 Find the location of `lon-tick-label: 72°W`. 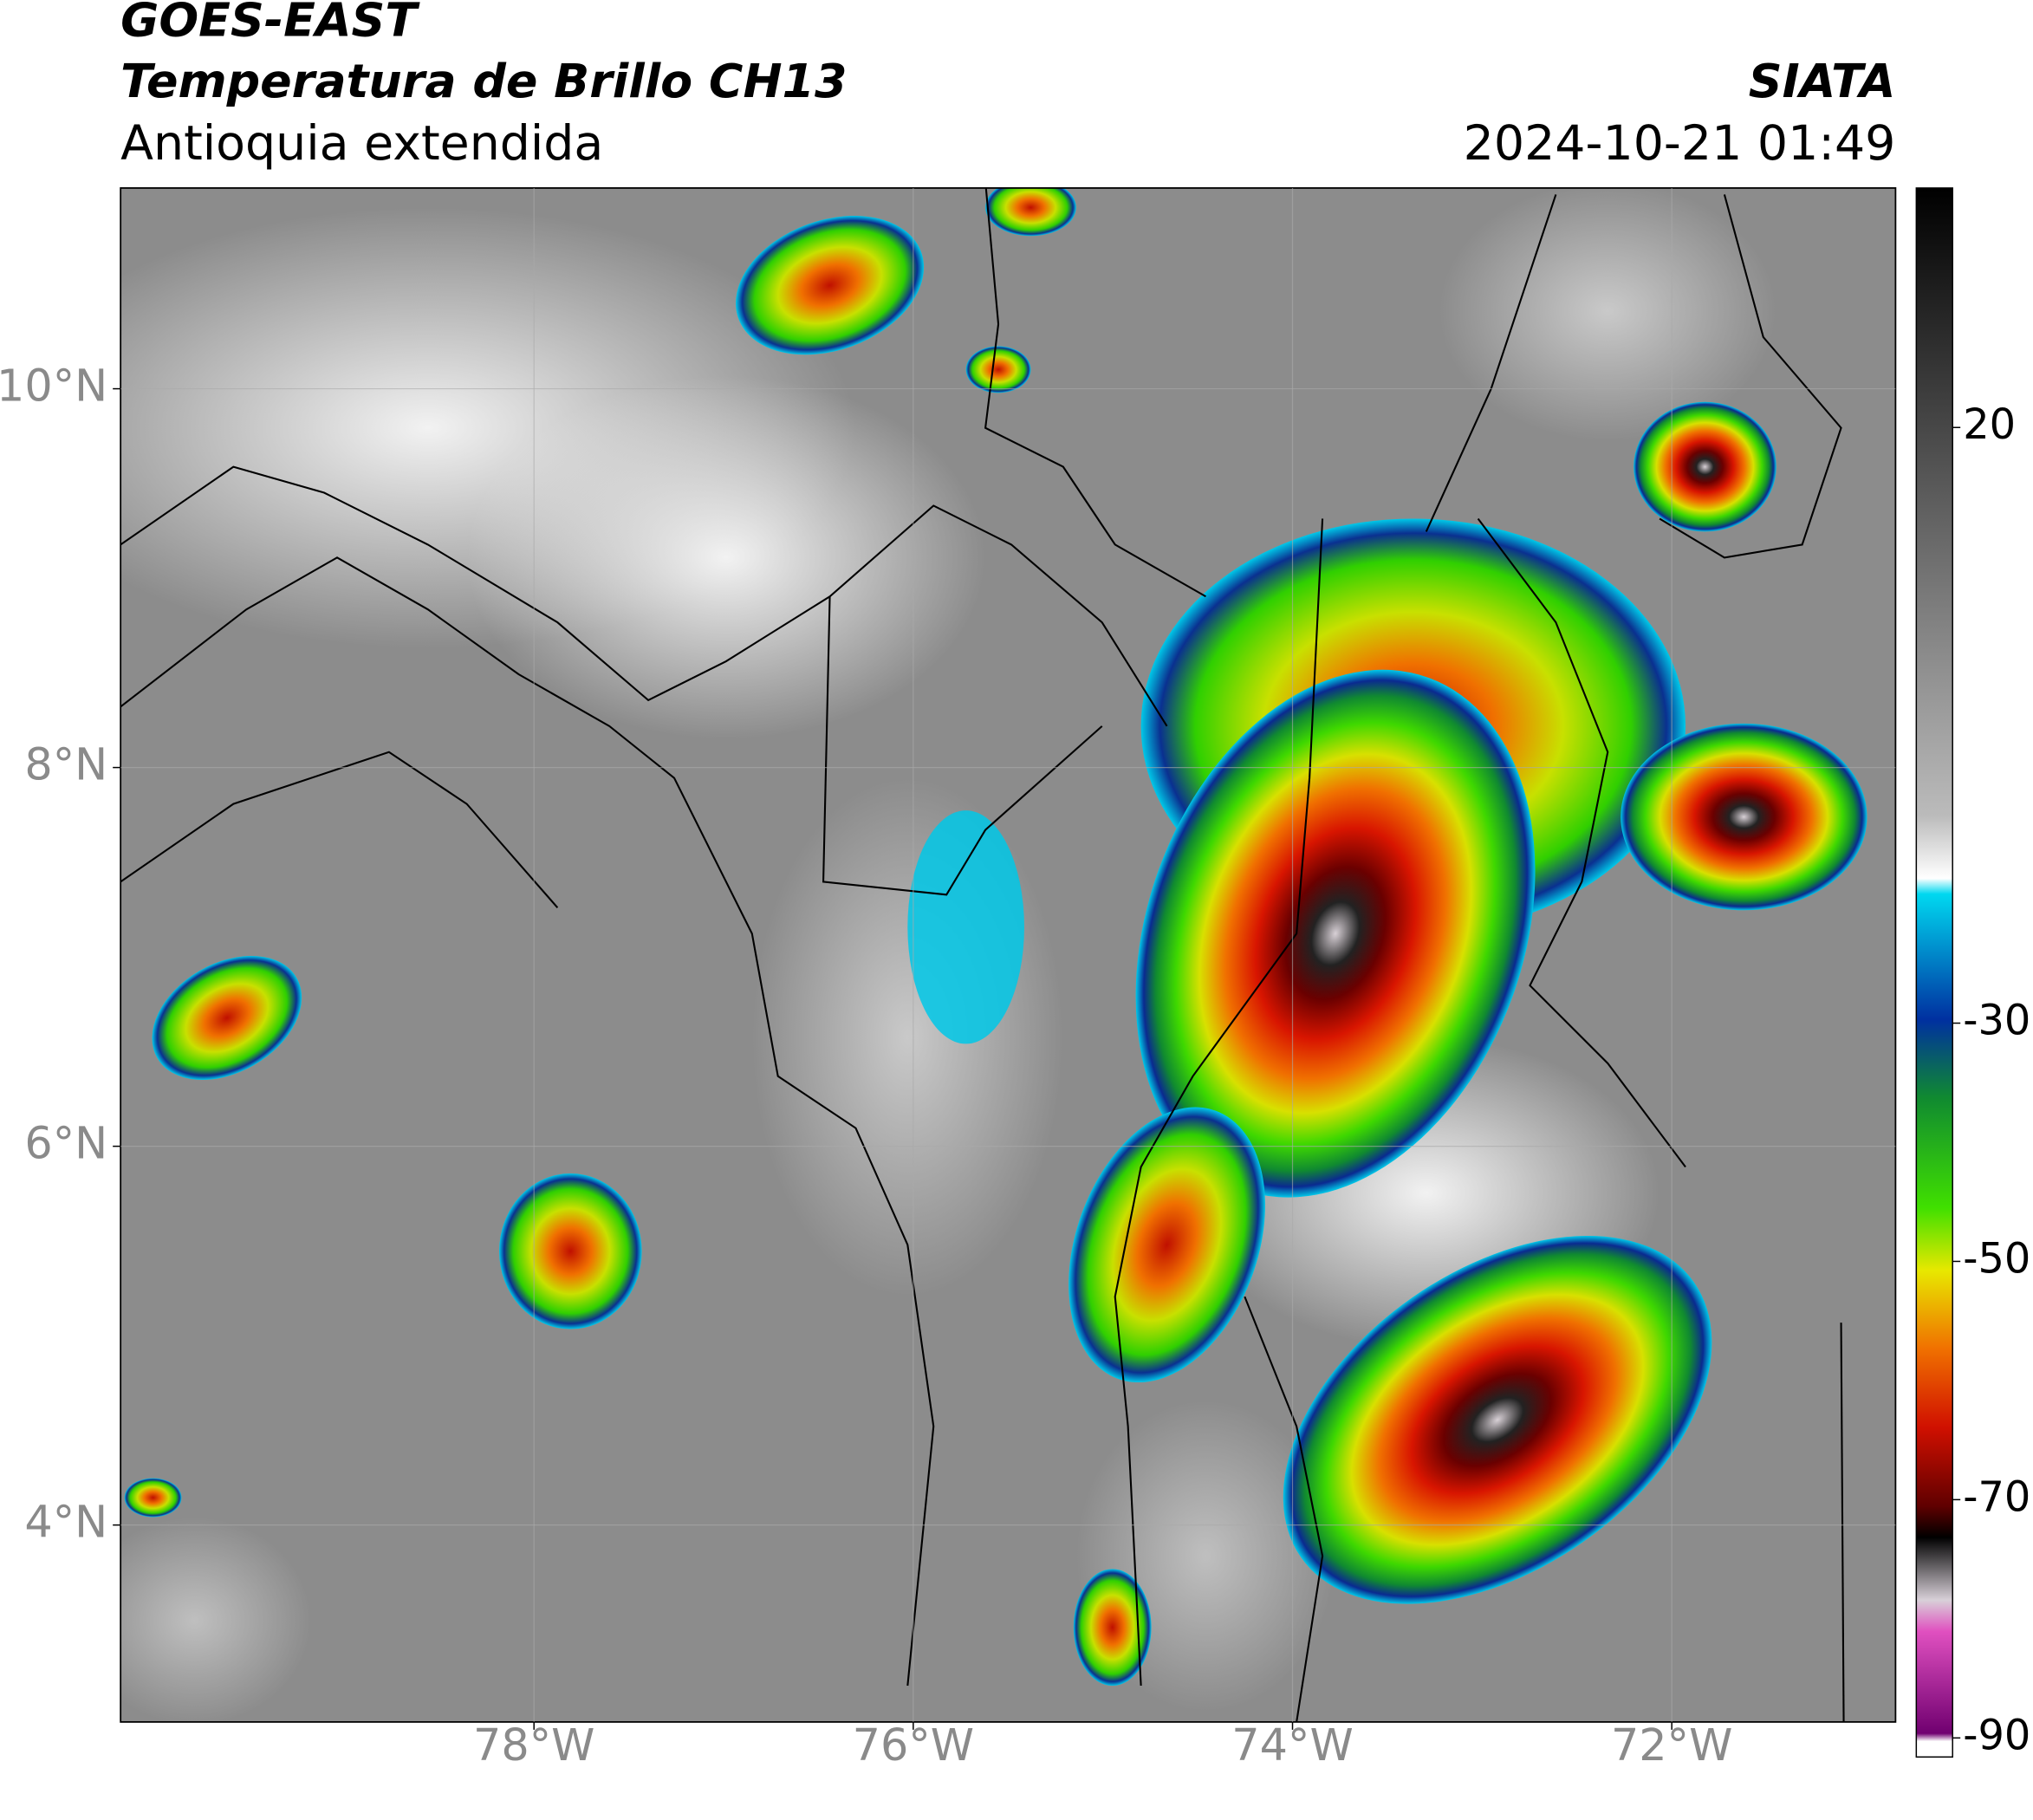

lon-tick-label: 72°W is located at coordinates (1671, 1745).